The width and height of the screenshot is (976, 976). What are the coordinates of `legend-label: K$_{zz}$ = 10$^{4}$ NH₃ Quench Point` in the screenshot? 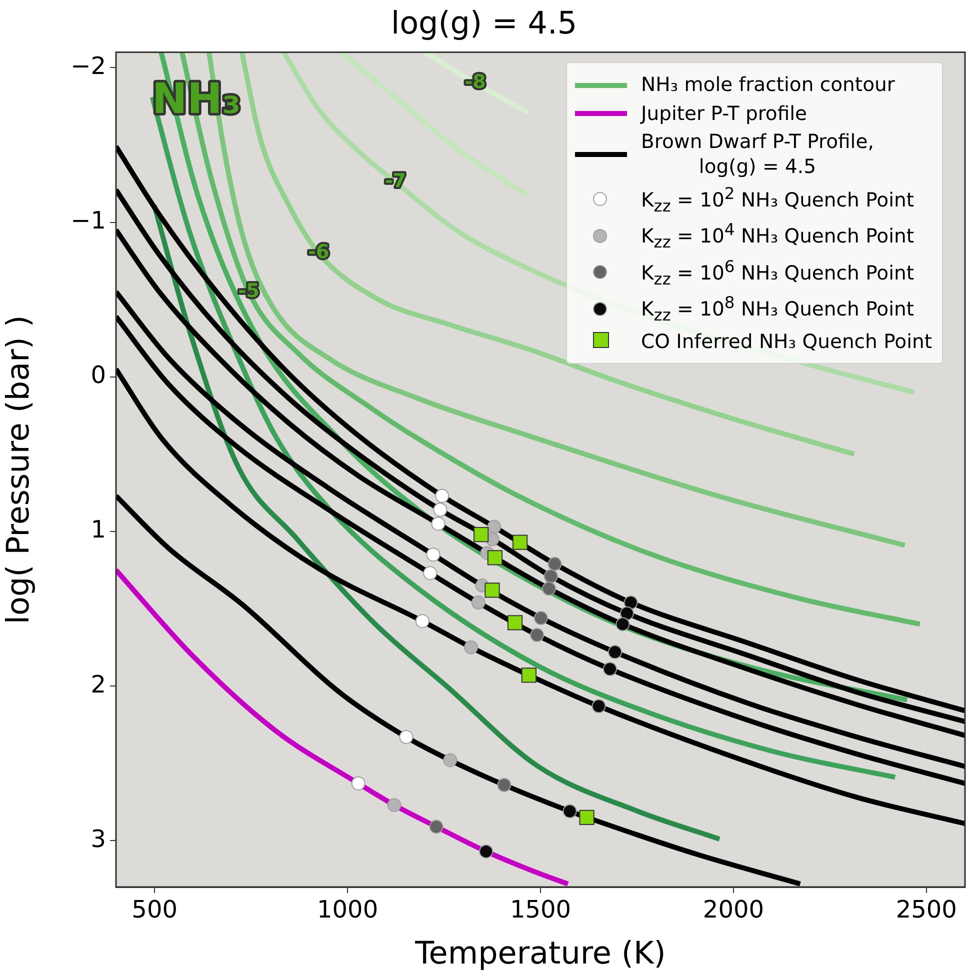 It's located at (777, 236).